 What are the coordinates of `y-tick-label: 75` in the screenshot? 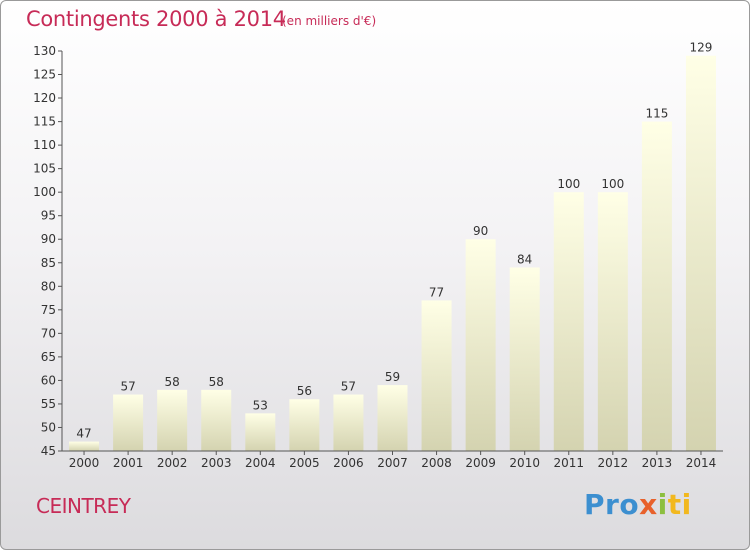 It's located at (48, 310).